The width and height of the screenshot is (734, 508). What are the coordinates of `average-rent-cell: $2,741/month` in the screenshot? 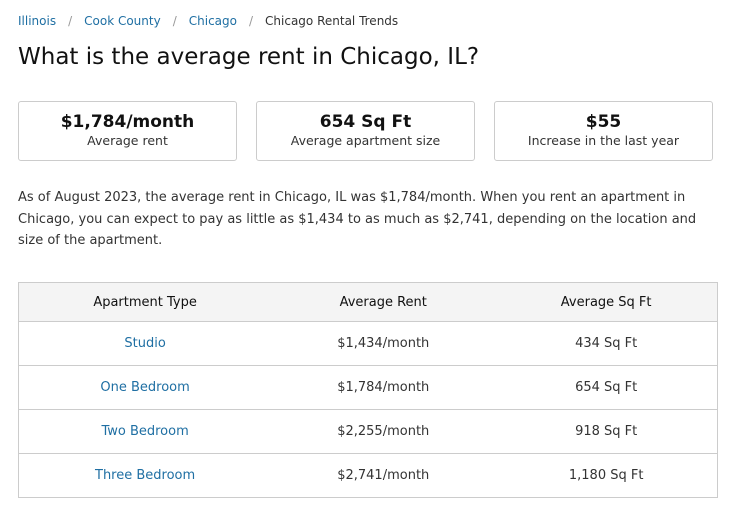 It's located at (383, 475).